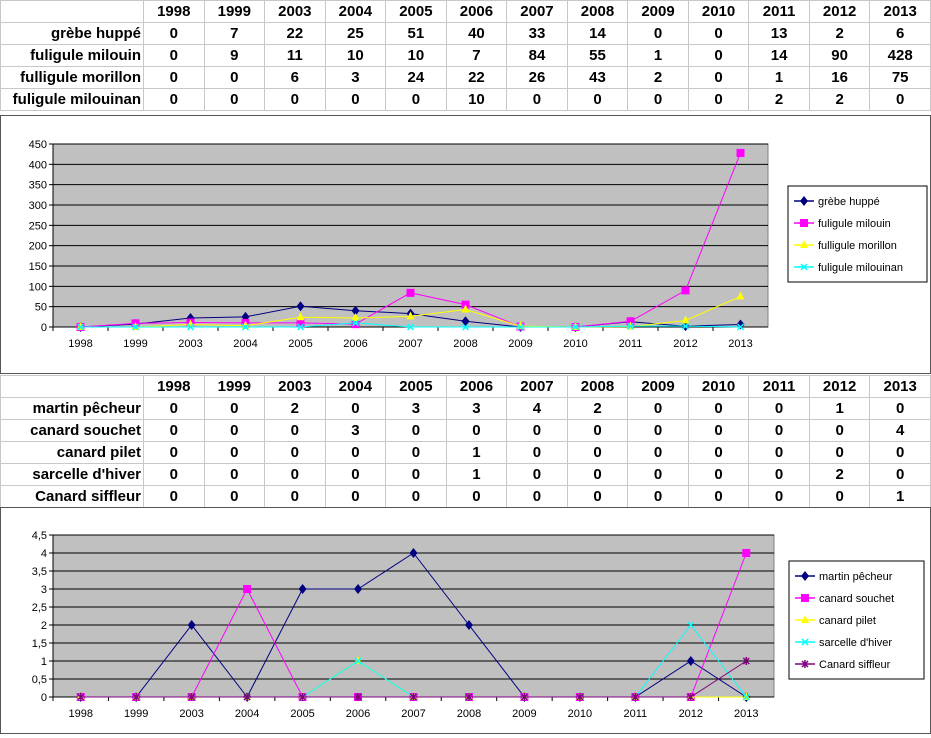 The image size is (931, 738). Describe the element at coordinates (856, 577) in the screenshot. I see `legend-label: martin pêcheur` at that location.